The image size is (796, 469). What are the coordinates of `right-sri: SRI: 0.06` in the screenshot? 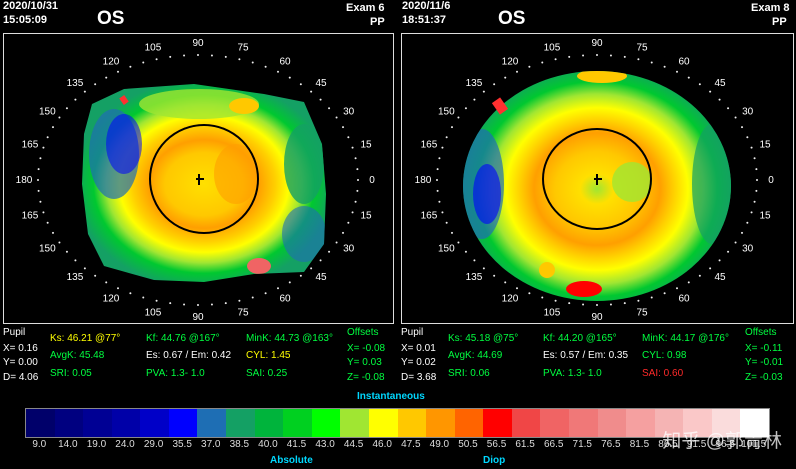 It's located at (469, 373).